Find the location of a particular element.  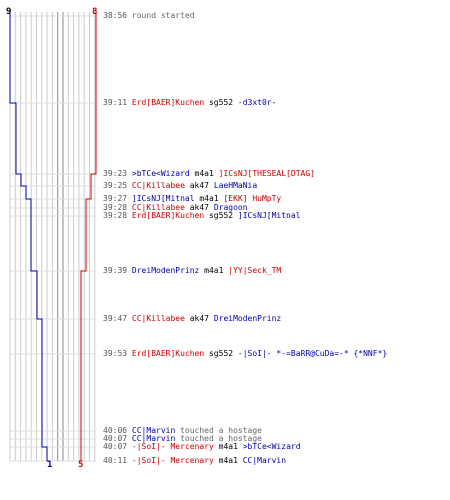

blue-start-score: 9 is located at coordinates (9, 12).